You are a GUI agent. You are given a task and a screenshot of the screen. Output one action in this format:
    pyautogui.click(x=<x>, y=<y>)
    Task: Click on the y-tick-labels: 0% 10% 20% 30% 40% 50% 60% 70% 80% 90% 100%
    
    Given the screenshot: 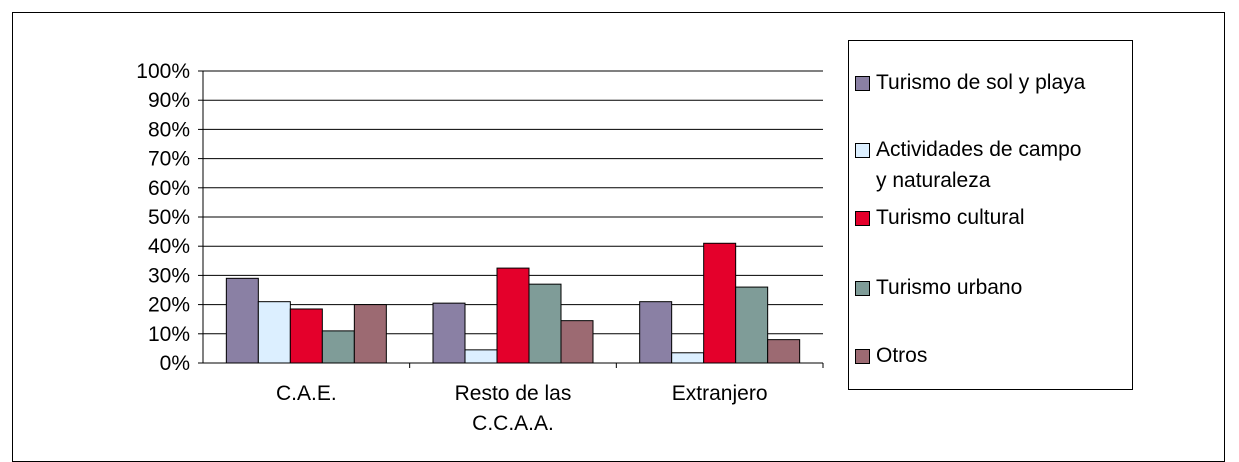 What is the action you would take?
    pyautogui.click(x=163, y=217)
    